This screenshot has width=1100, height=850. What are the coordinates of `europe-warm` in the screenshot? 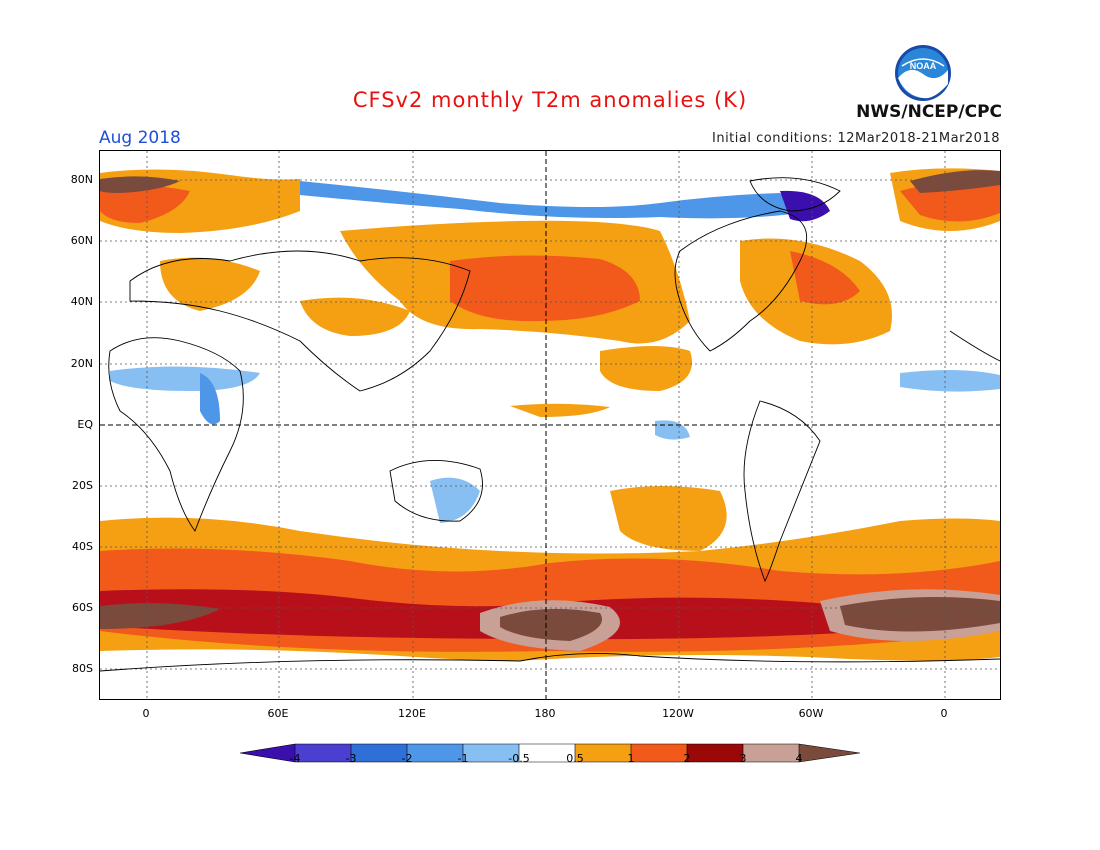 It's located at (210, 284).